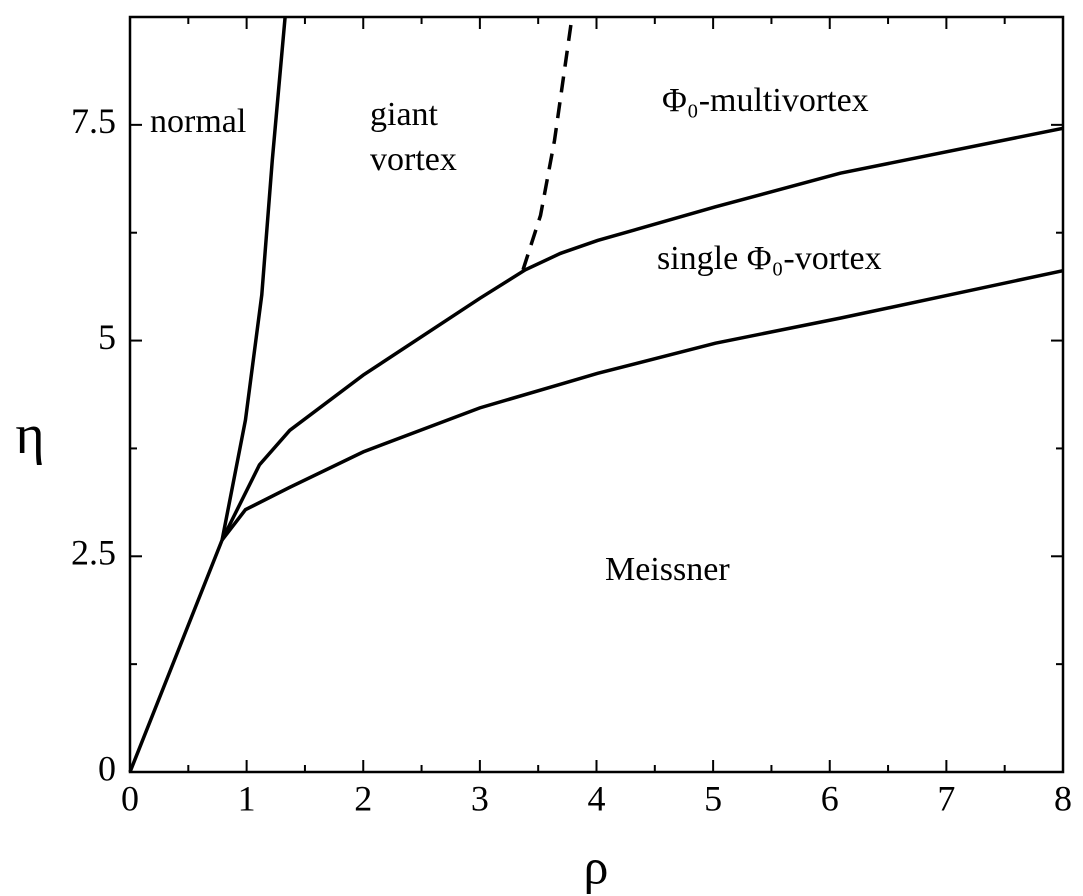 This screenshot has height=896, width=1083. I want to click on x-tick-label: 5, so click(713, 798).